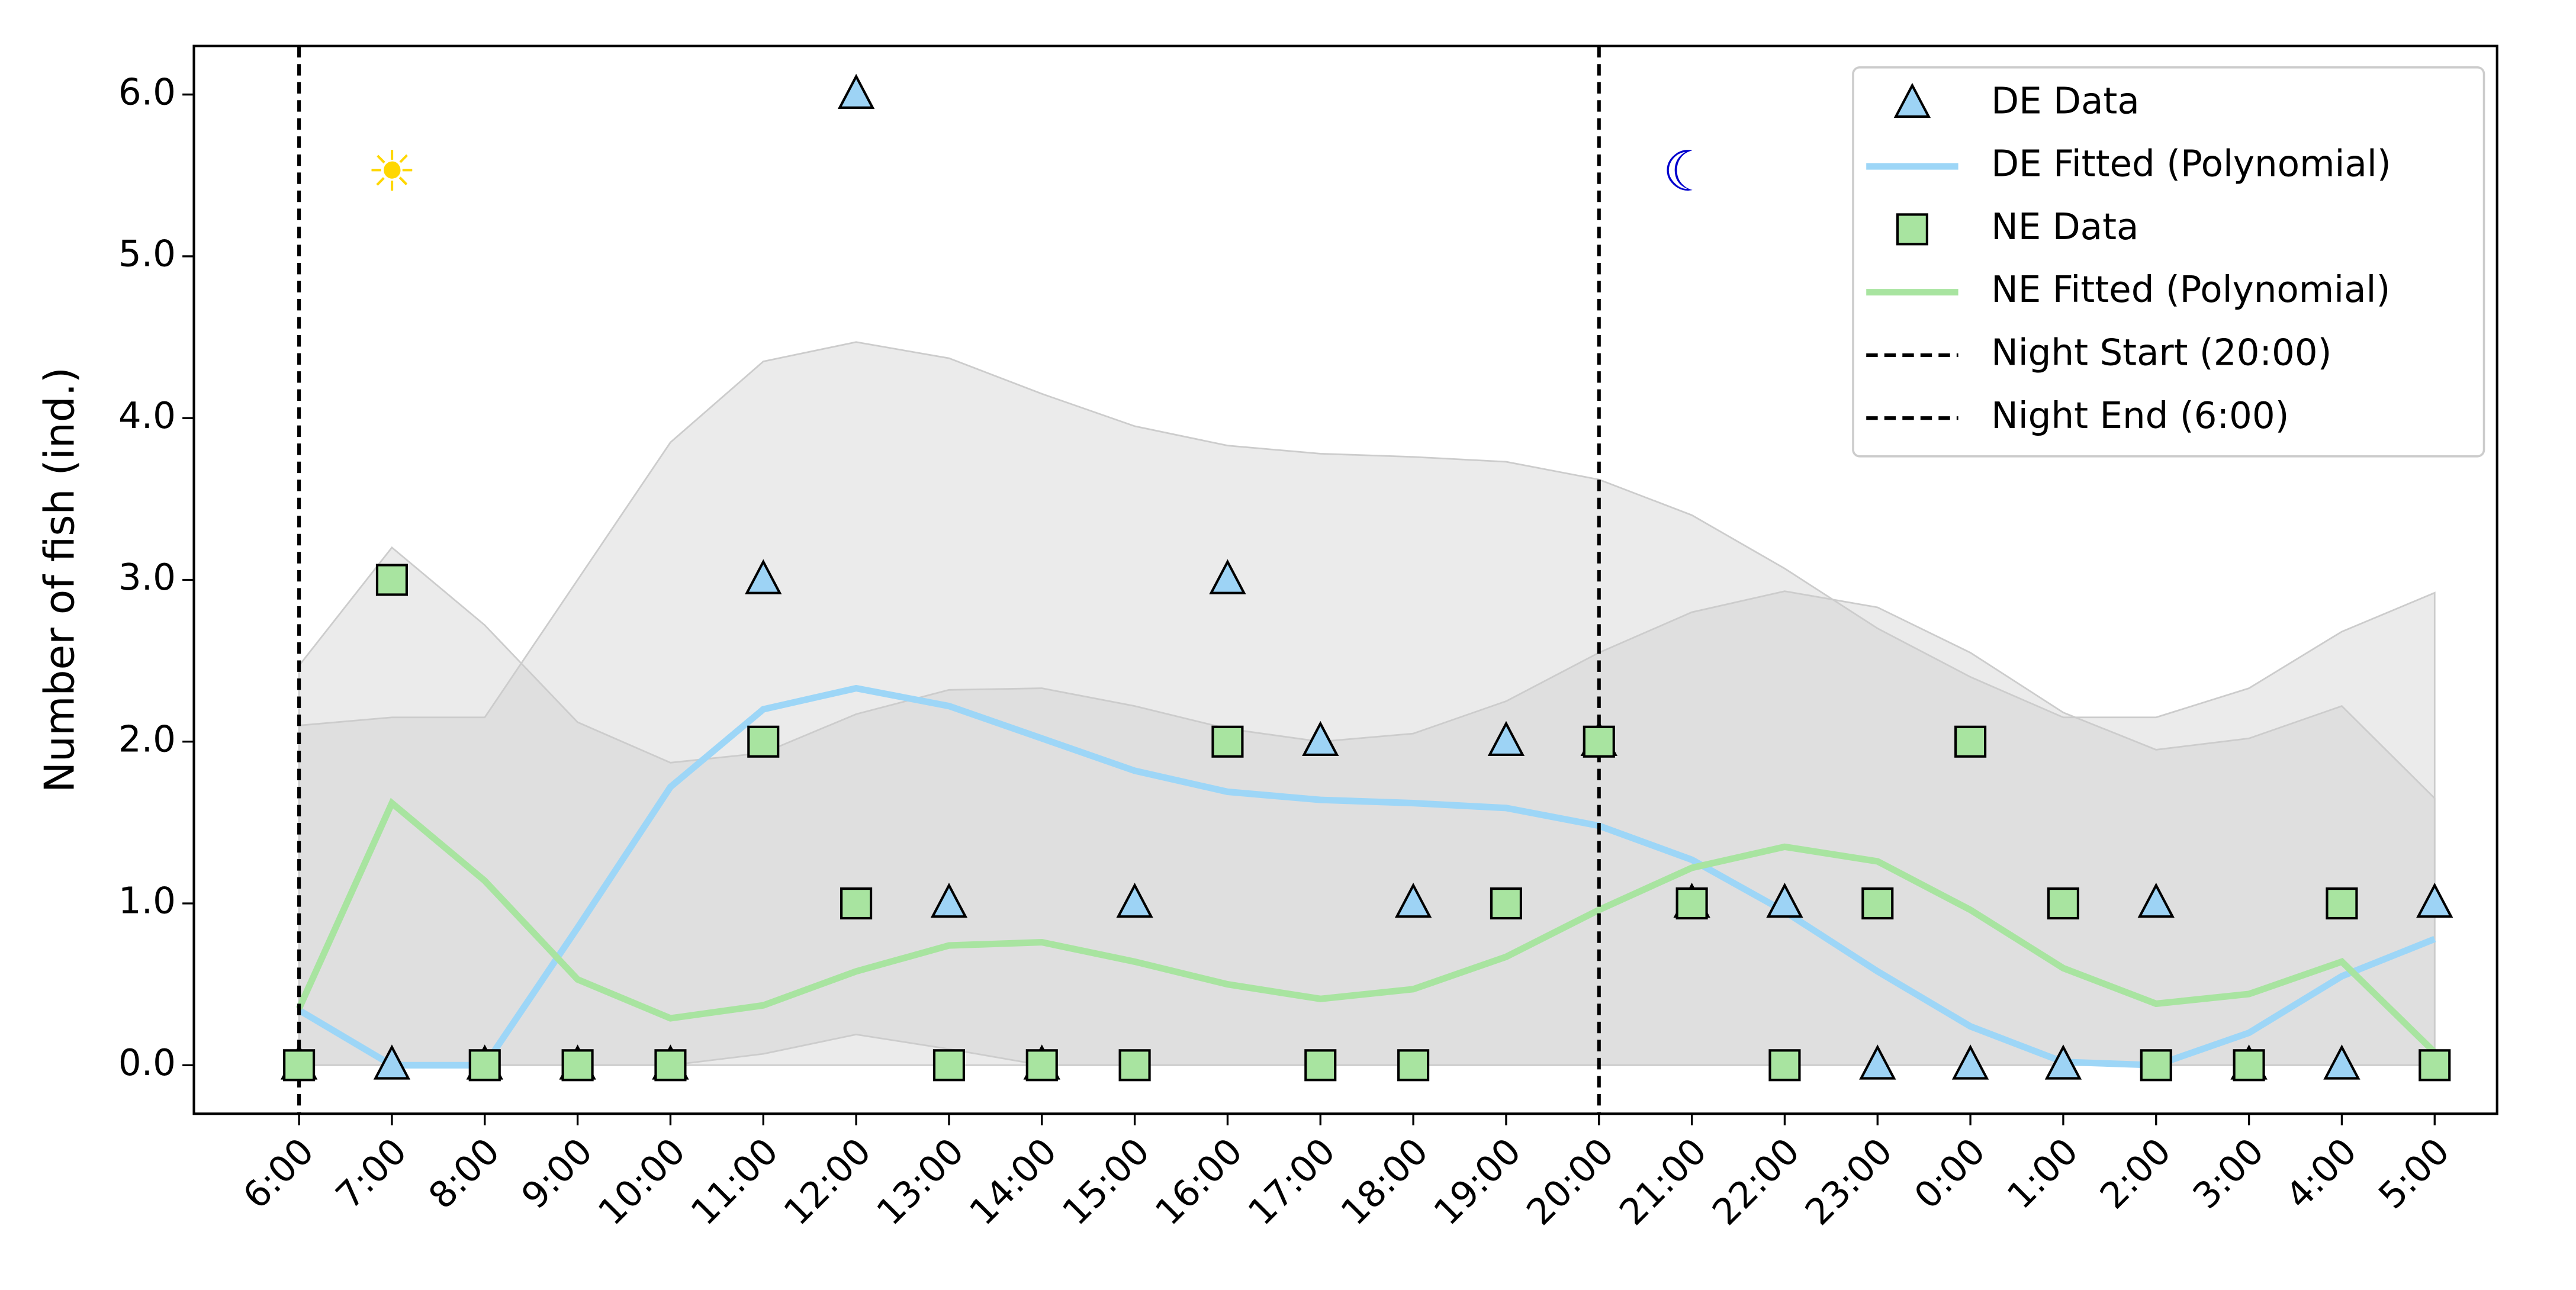 The width and height of the screenshot is (2576, 1290). What do you see at coordinates (828, 1182) in the screenshot?
I see `x-tick-label: 12:00` at bounding box center [828, 1182].